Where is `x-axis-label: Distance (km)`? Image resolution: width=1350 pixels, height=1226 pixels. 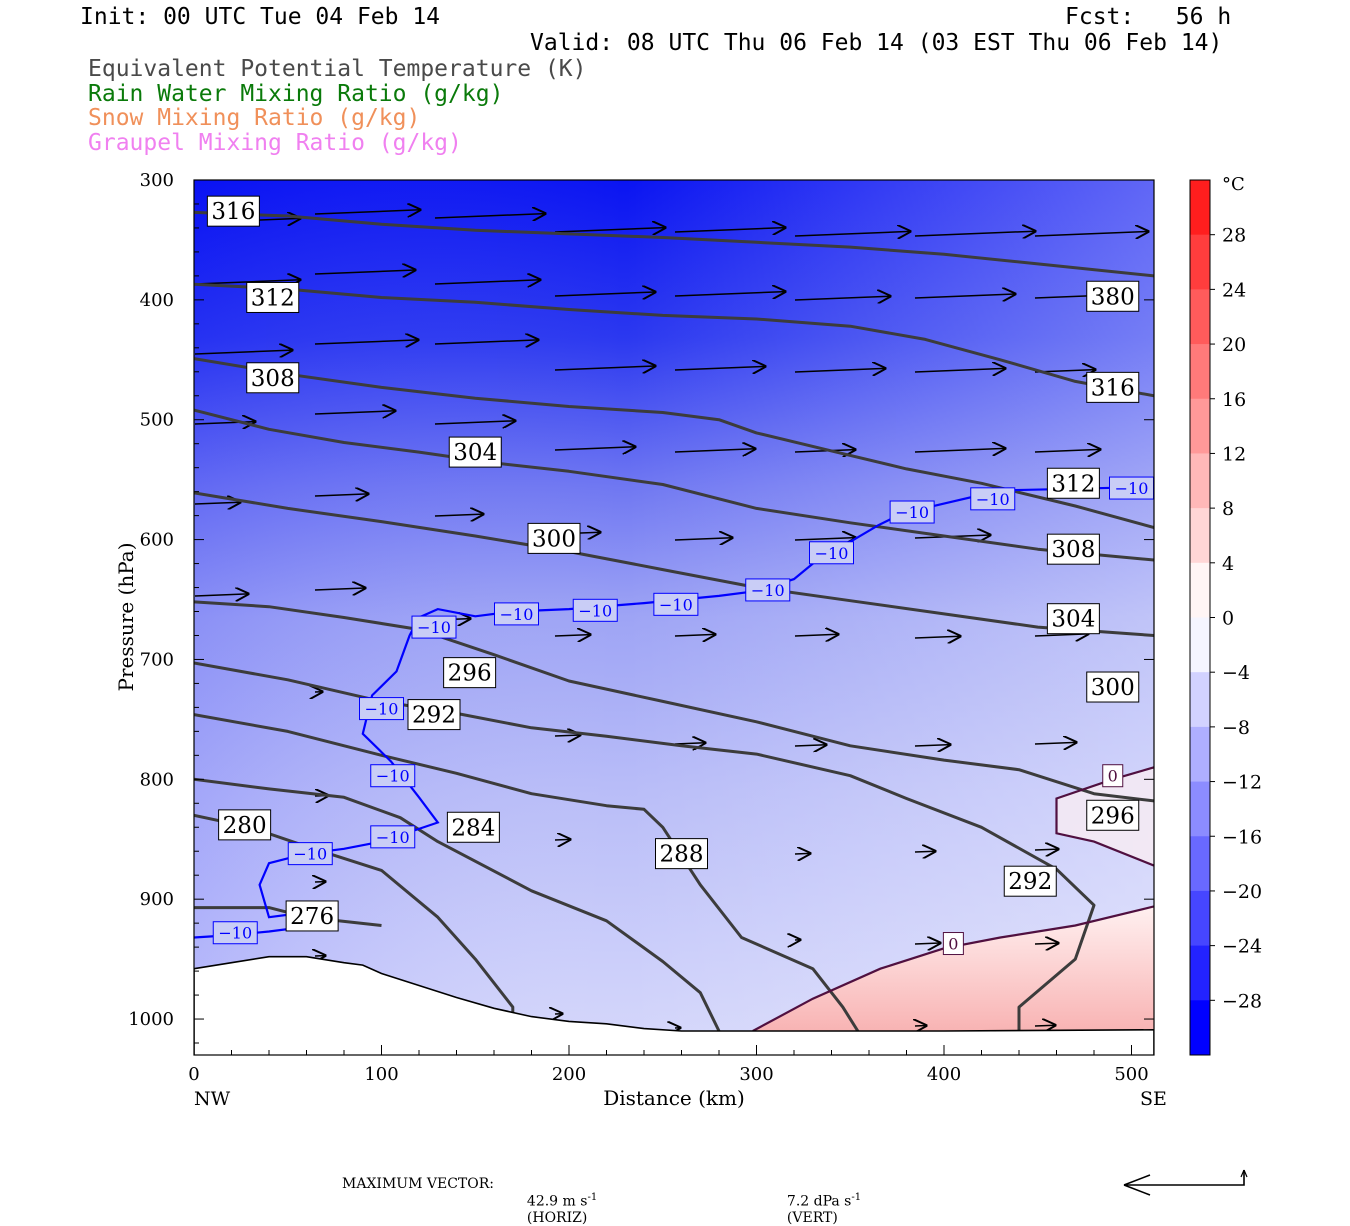 x-axis-label: Distance (km) is located at coordinates (674, 1098).